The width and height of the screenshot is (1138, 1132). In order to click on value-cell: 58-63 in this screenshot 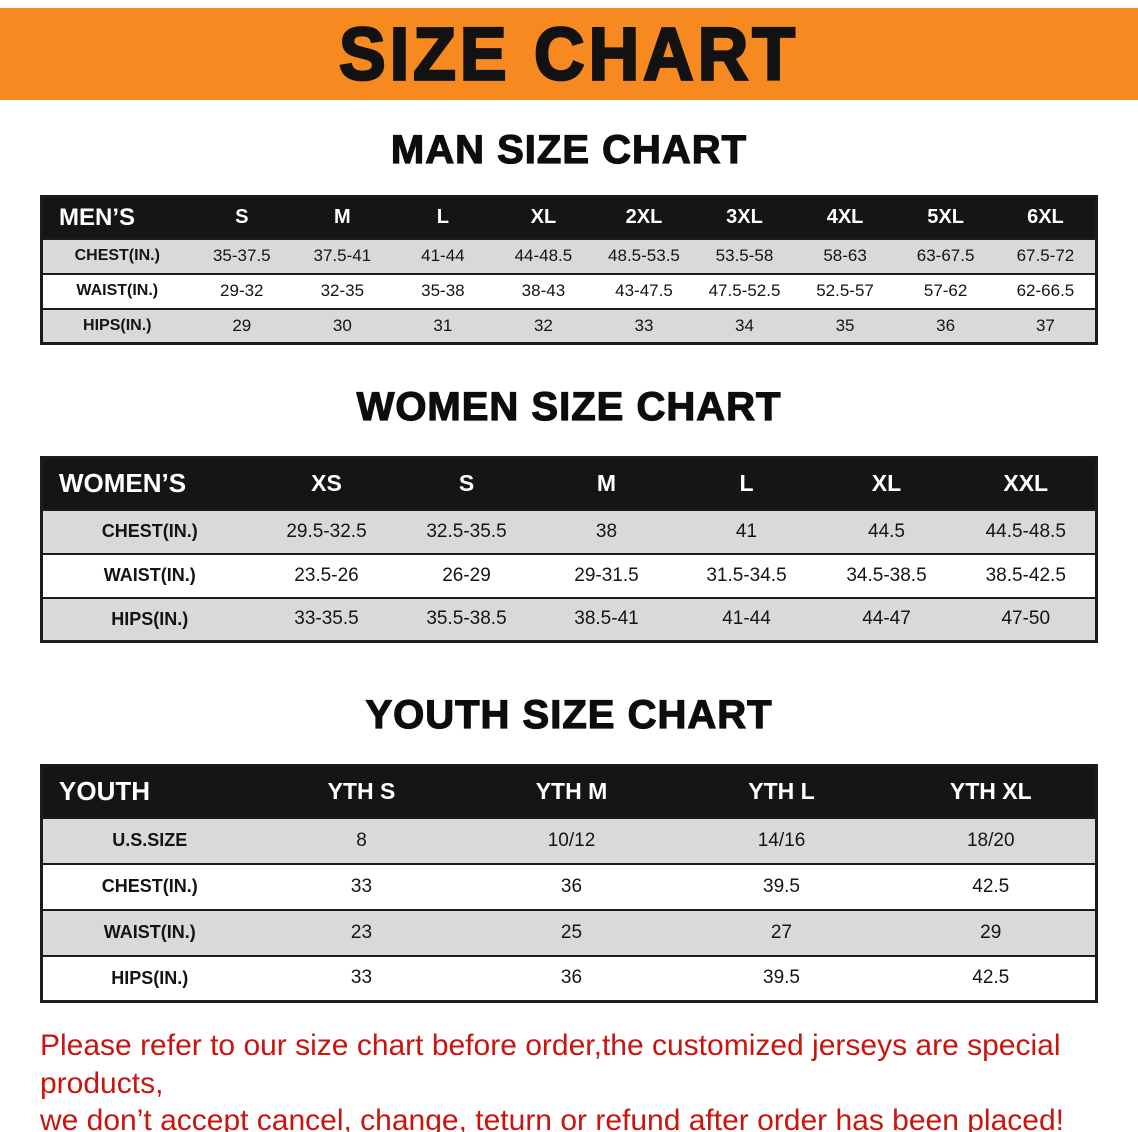, I will do `click(845, 255)`.